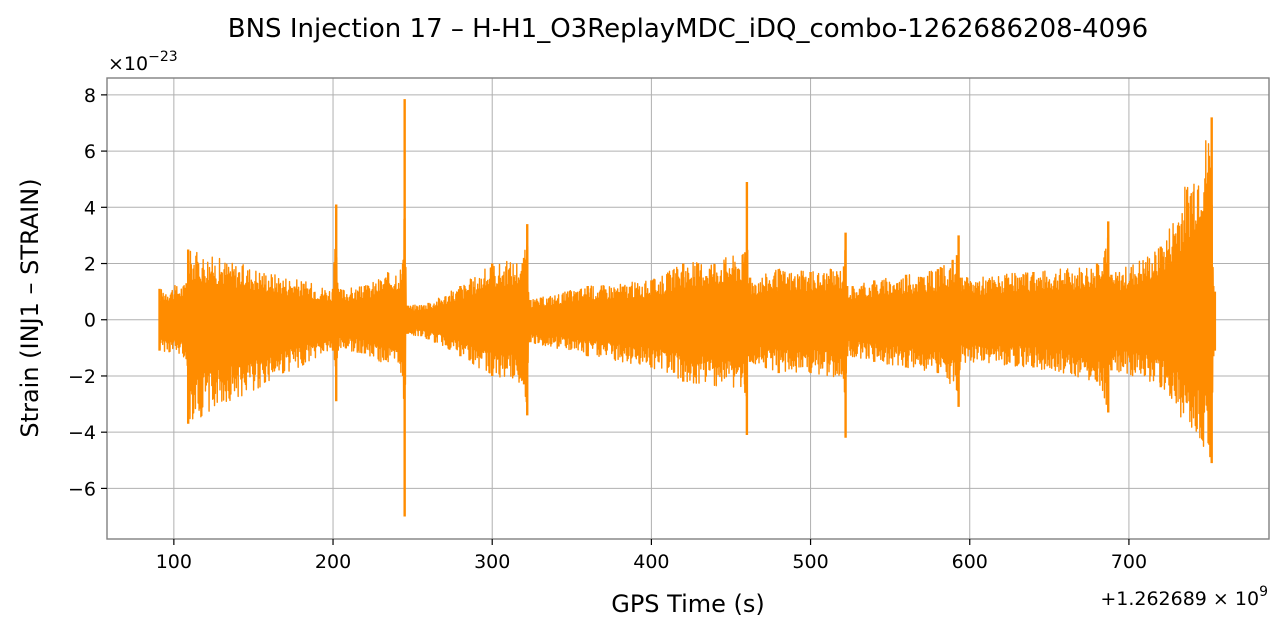 Image resolution: width=1284 pixels, height=633 pixels. Describe the element at coordinates (688, 604) in the screenshot. I see `x-axis-label: GPS Time (s)` at that location.